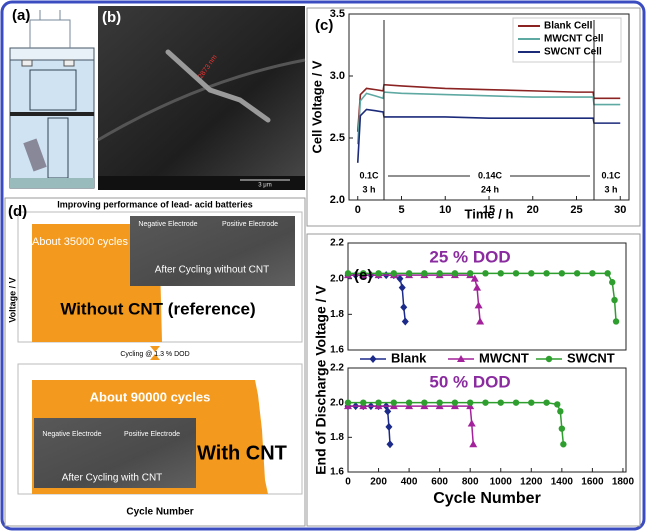 This screenshot has height=531, width=646. Describe the element at coordinates (35, 155) in the screenshot. I see `plate` at that location.